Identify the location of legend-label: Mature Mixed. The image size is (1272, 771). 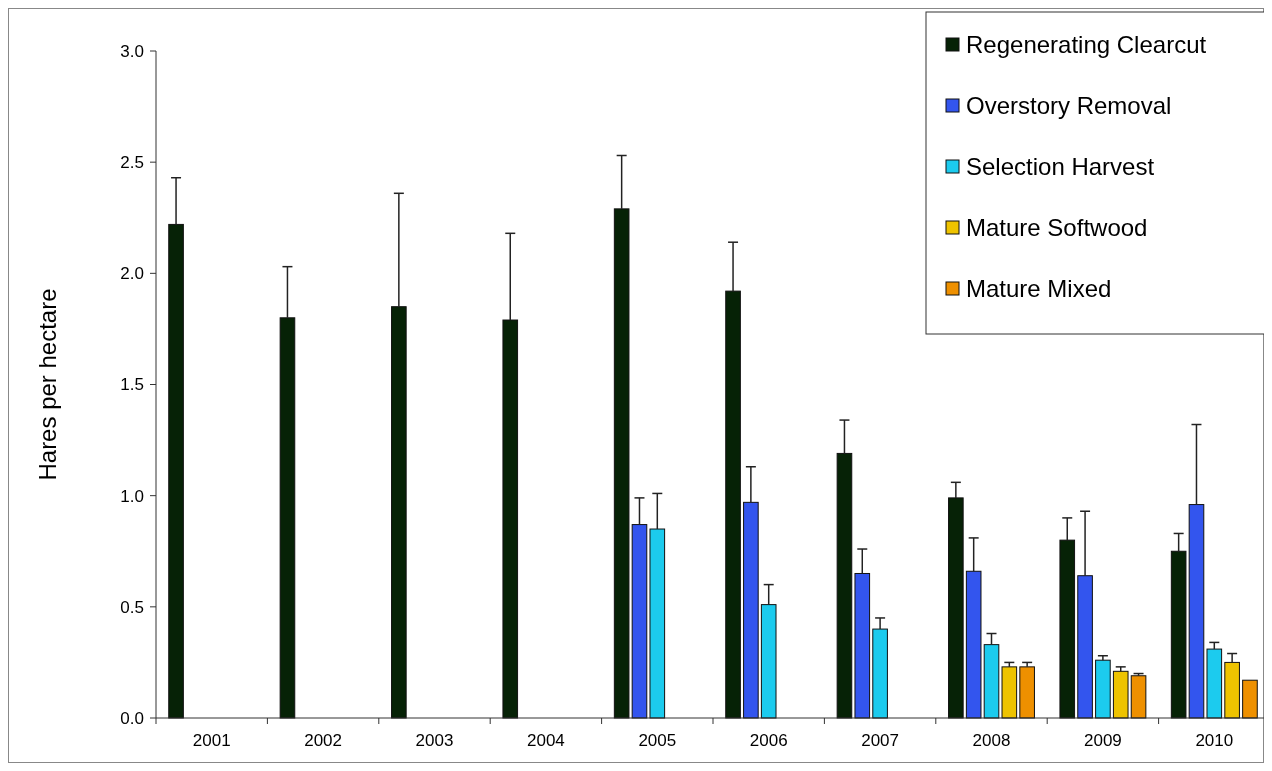
(1039, 289).